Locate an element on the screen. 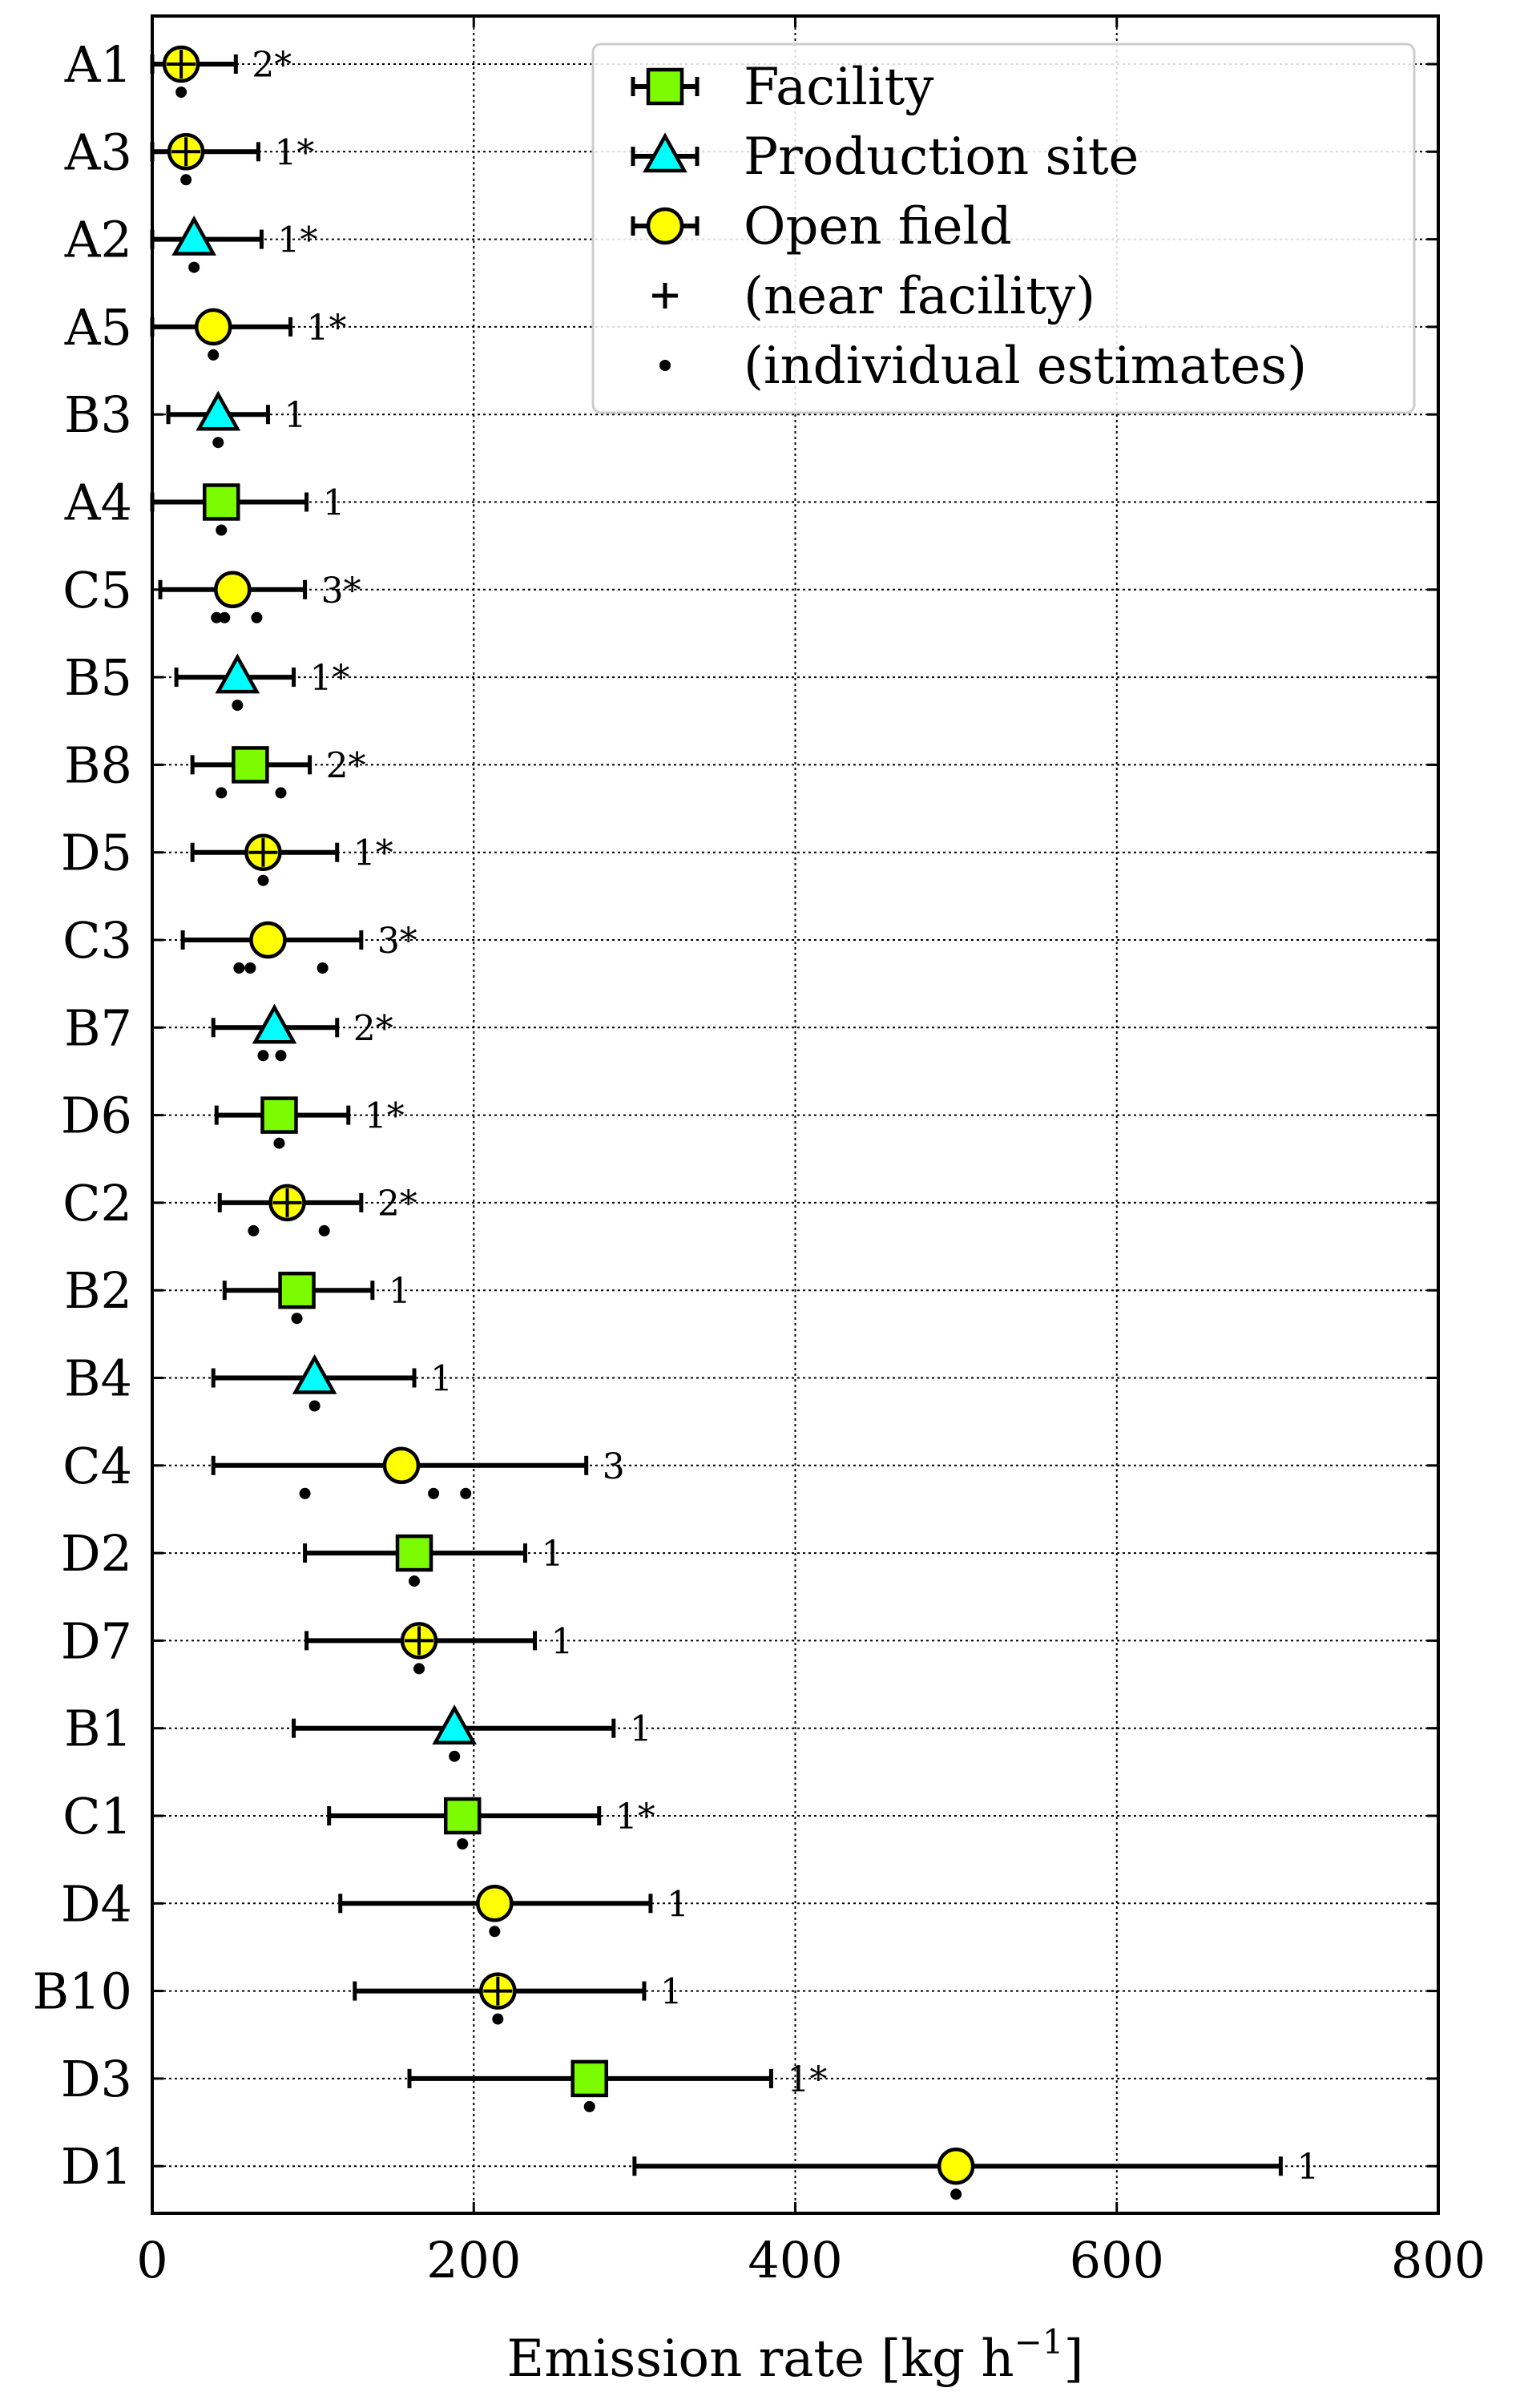  y-tick-label-B1: B1 is located at coordinates (98, 1729).